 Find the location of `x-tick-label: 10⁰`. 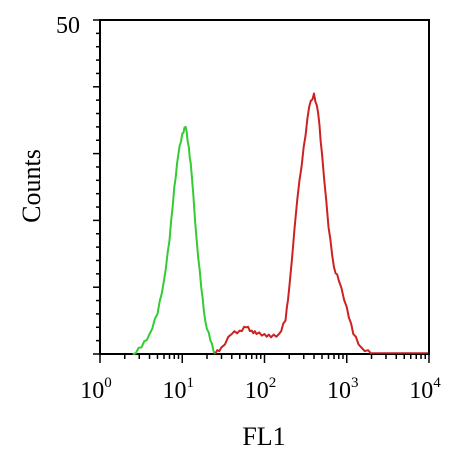

x-tick-label: 10⁰ is located at coordinates (96, 389).